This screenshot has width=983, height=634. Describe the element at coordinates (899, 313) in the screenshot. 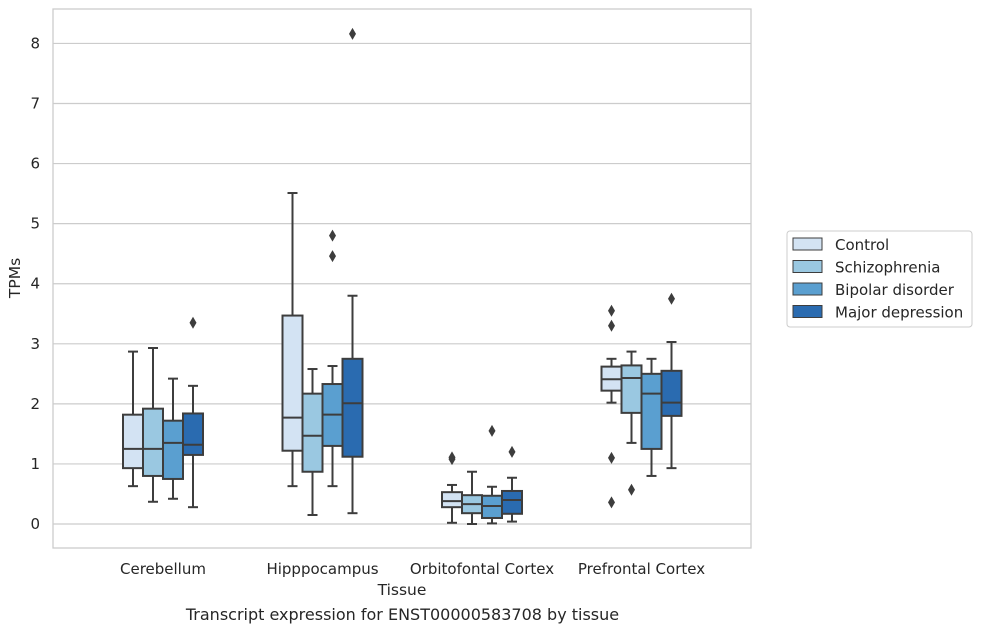

I see `legend-label: Major depression` at that location.